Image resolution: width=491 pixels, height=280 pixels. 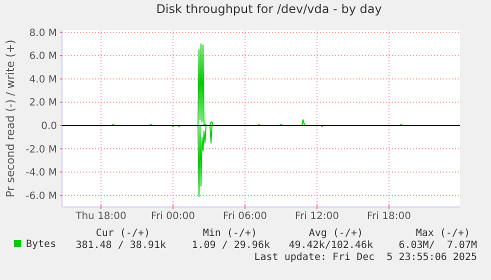 I want to click on text: 6.03M/ 7.07M, so click(x=437, y=245).